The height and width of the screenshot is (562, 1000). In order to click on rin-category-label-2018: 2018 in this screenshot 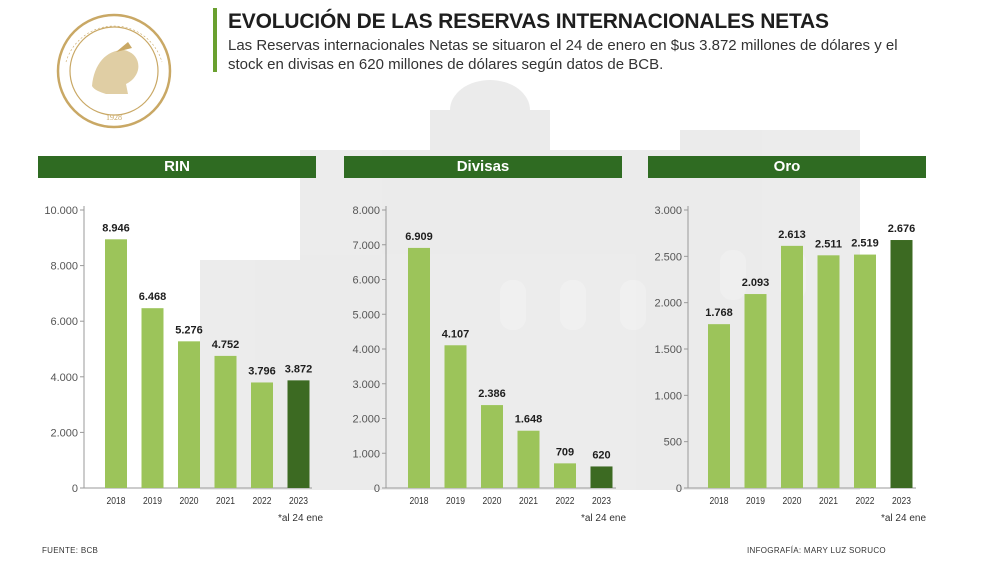, I will do `click(116, 500)`.